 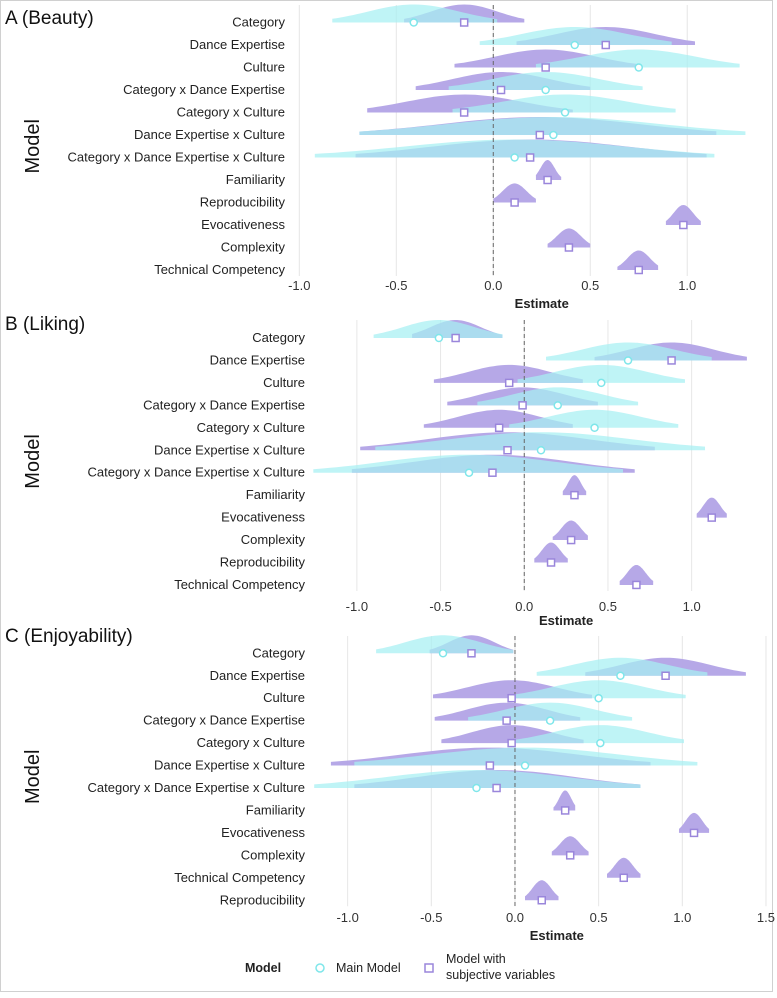 What do you see at coordinates (500, 975) in the screenshot?
I see `legend-subjective-model-label-line2: subjective variables` at bounding box center [500, 975].